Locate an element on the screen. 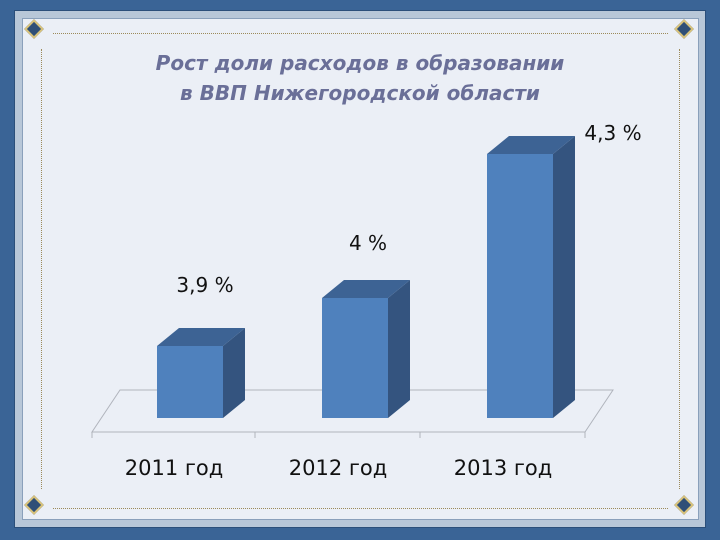  decorative-border-top is located at coordinates (360, 33).